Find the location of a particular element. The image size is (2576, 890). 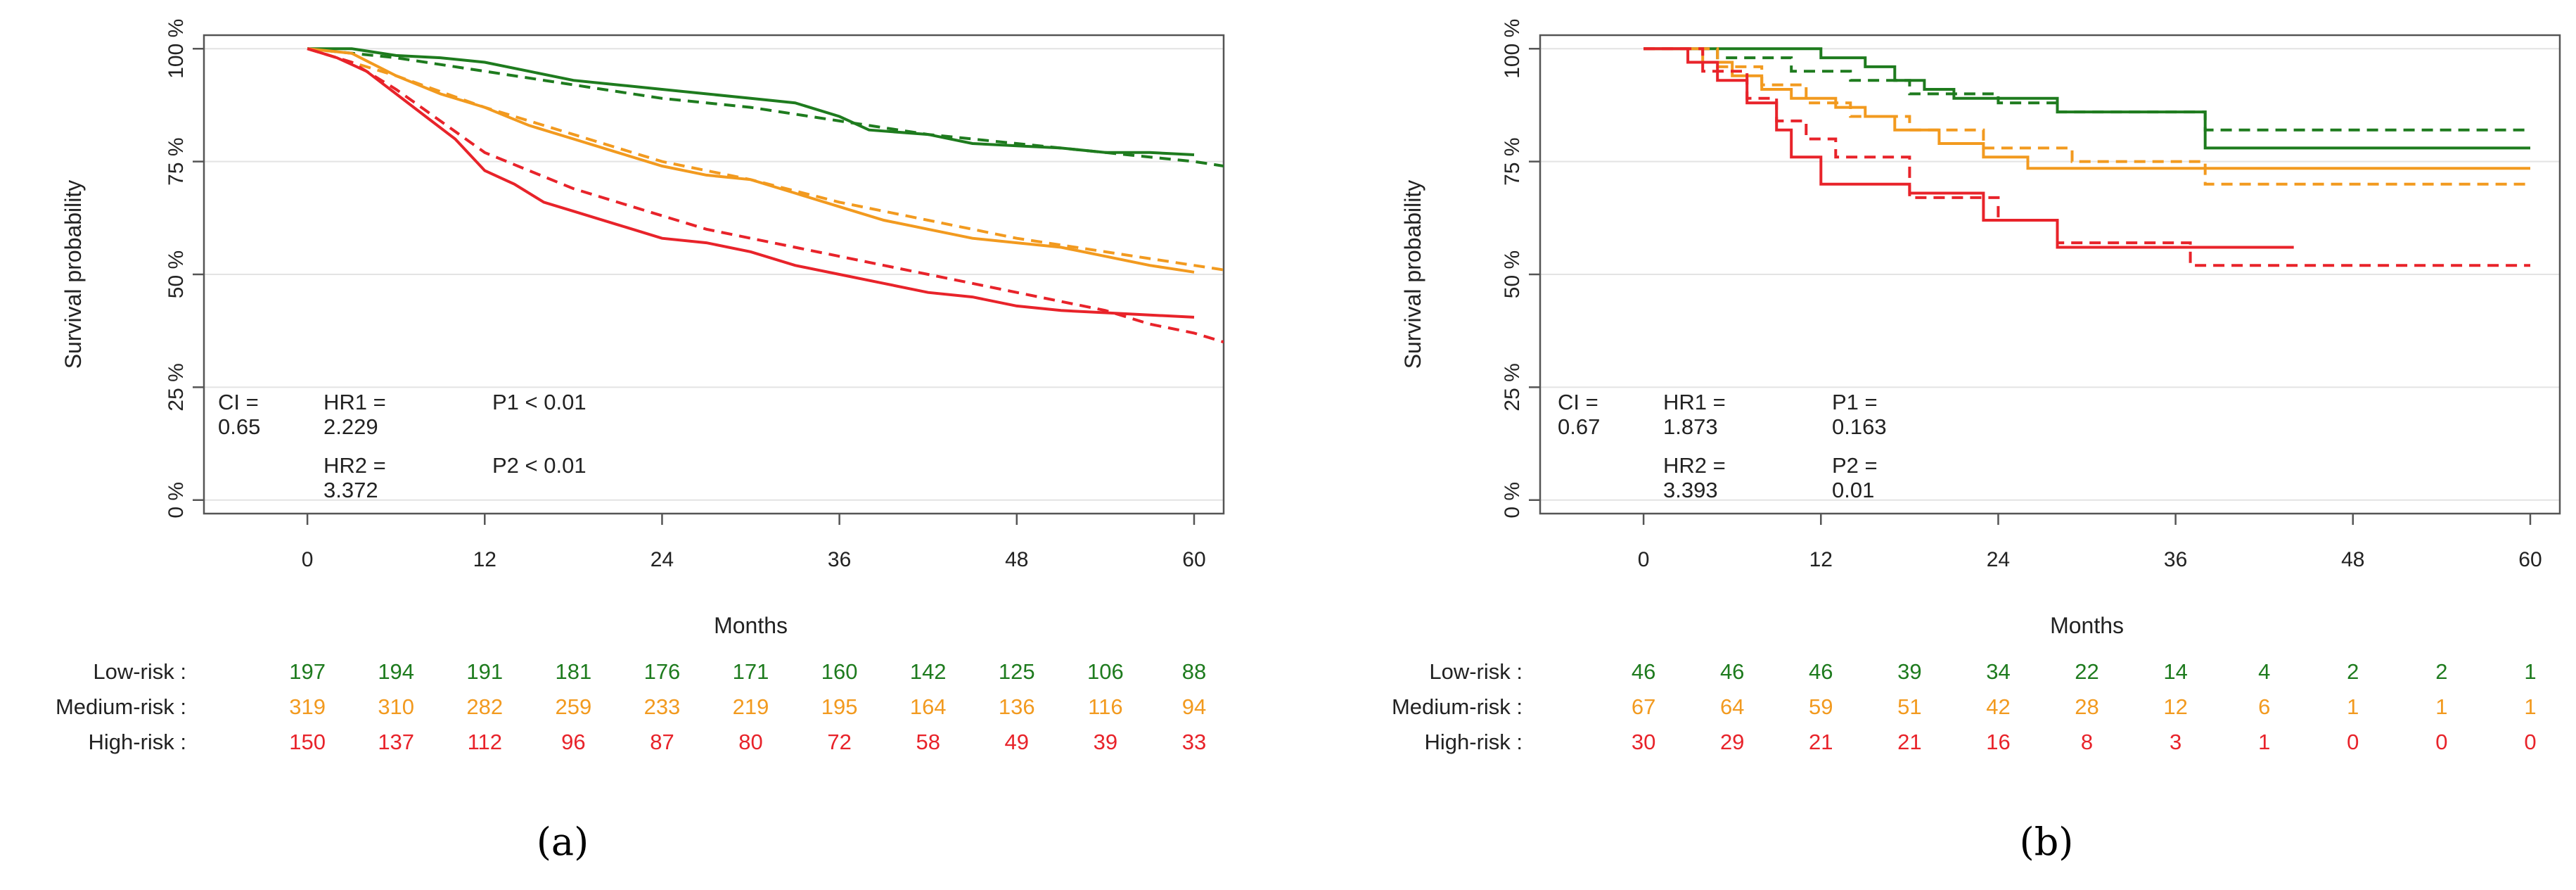

risk-table-cell: 191 is located at coordinates (484, 671).